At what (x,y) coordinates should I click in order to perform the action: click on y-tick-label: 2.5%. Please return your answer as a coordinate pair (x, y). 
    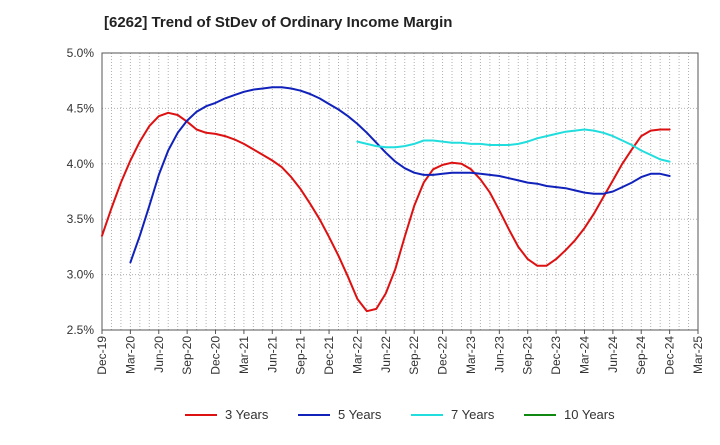
    Looking at the image, I should click on (81, 330).